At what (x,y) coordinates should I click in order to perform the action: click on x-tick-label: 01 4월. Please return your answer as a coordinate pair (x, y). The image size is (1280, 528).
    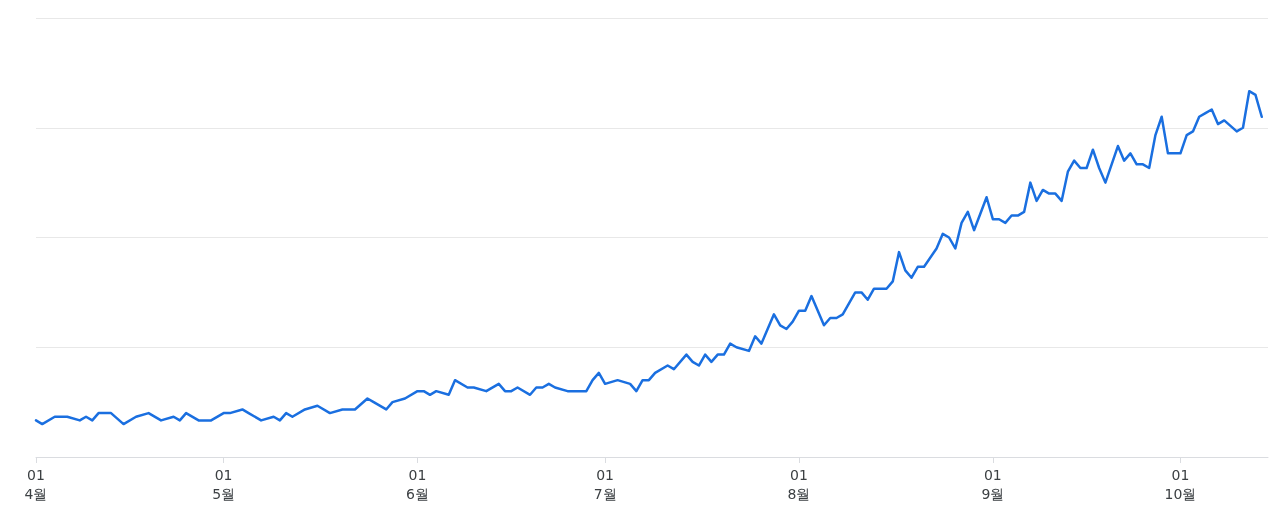
    Looking at the image, I should click on (36, 484).